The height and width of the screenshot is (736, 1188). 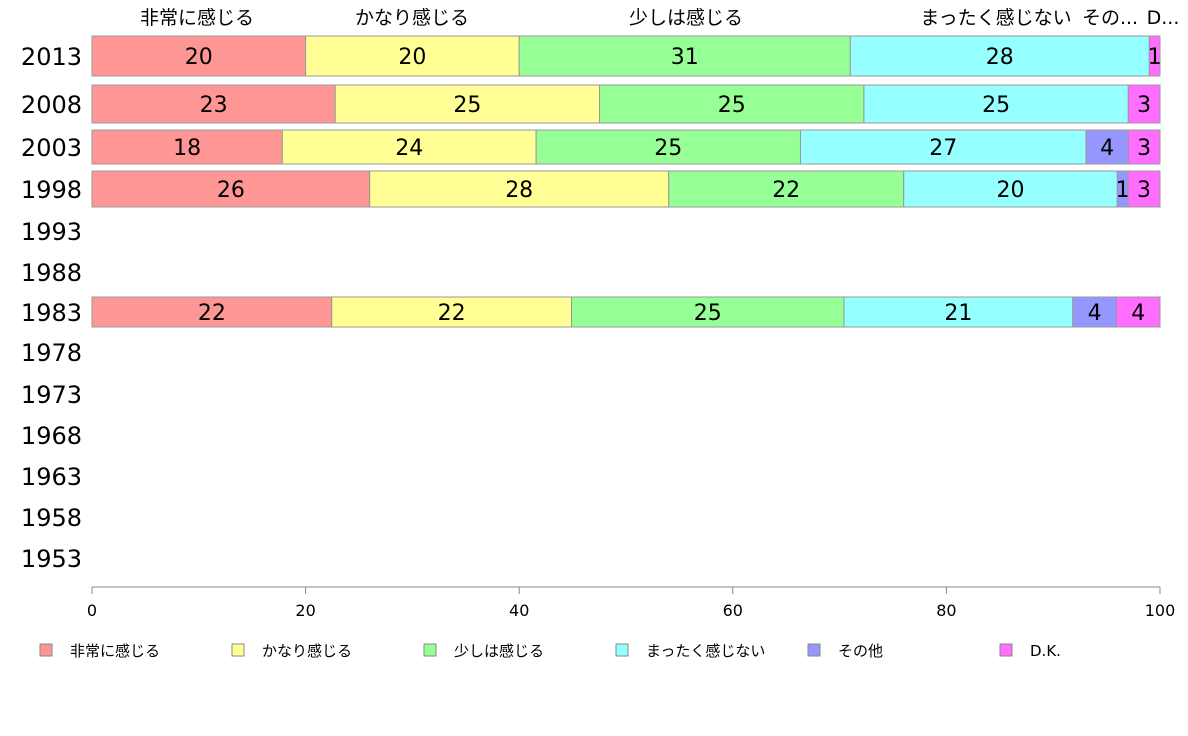 I want to click on x-tick-label: 60, so click(x=733, y=610).